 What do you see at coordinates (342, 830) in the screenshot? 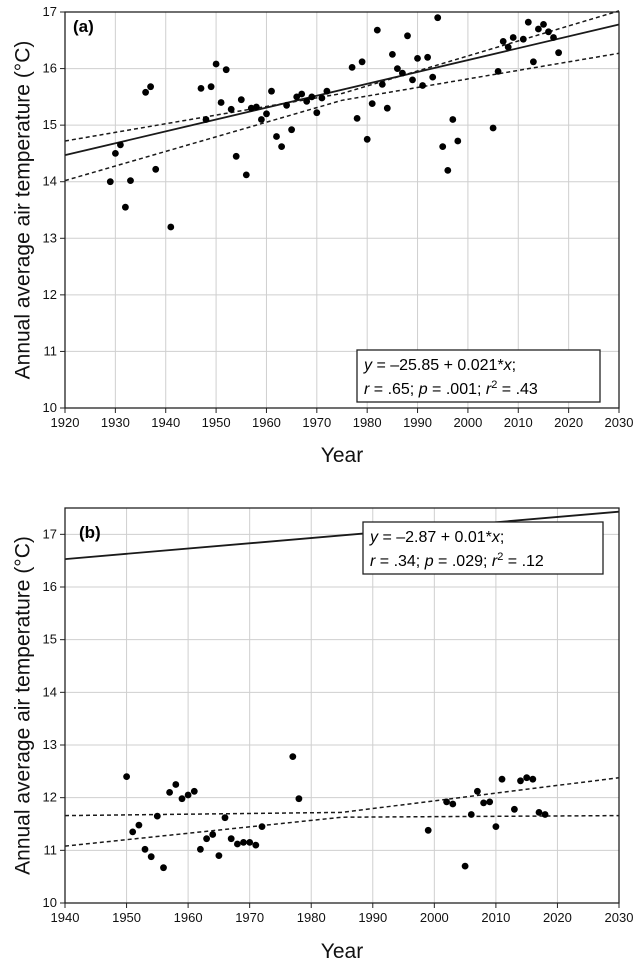
I see `confidence-lower-line` at bounding box center [342, 830].